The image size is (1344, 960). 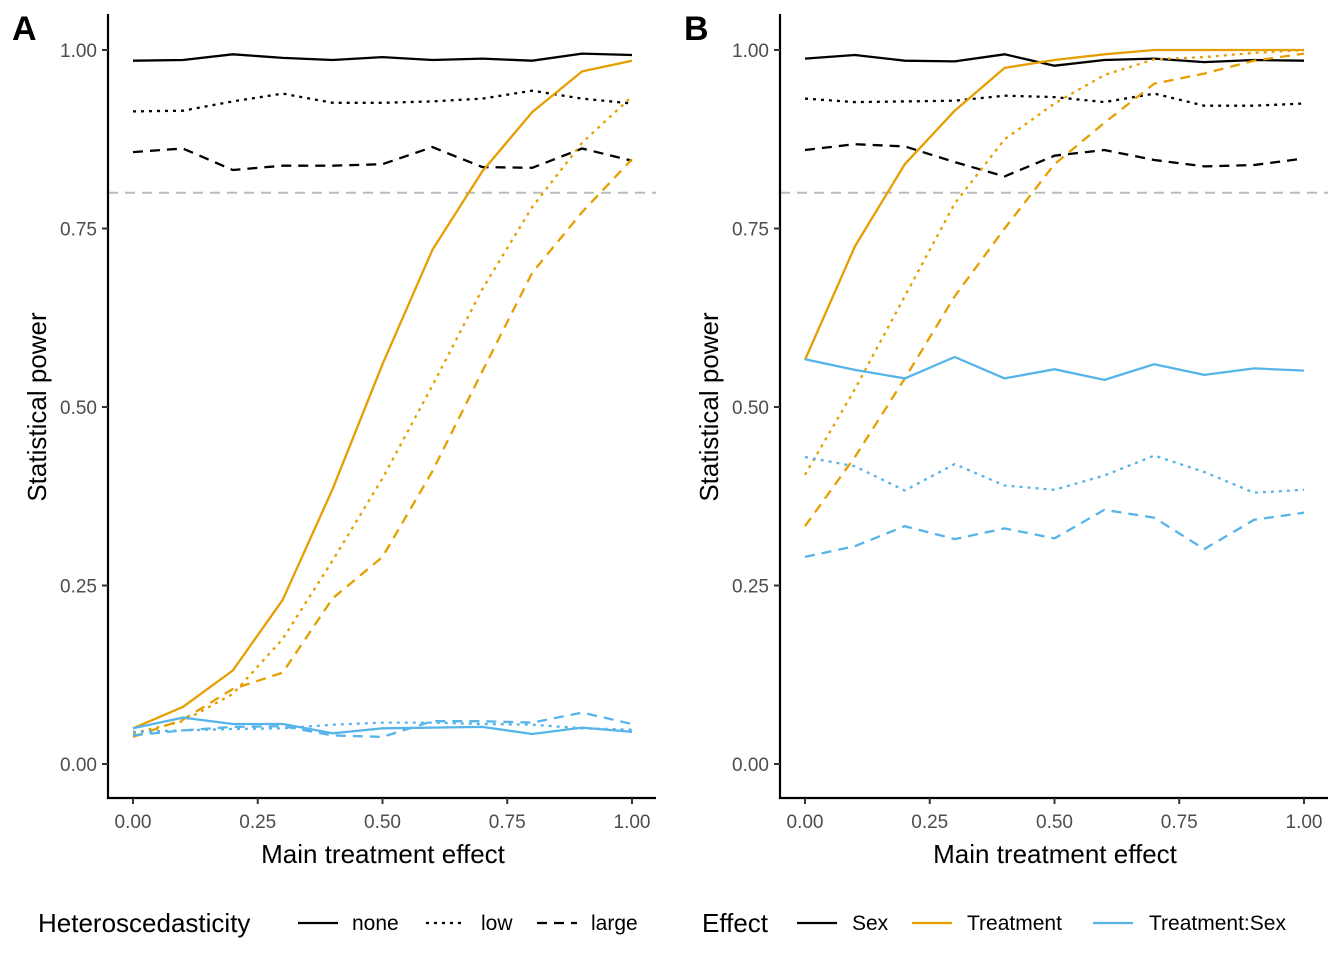 I want to click on legend-label-large: large, so click(x=614, y=923).